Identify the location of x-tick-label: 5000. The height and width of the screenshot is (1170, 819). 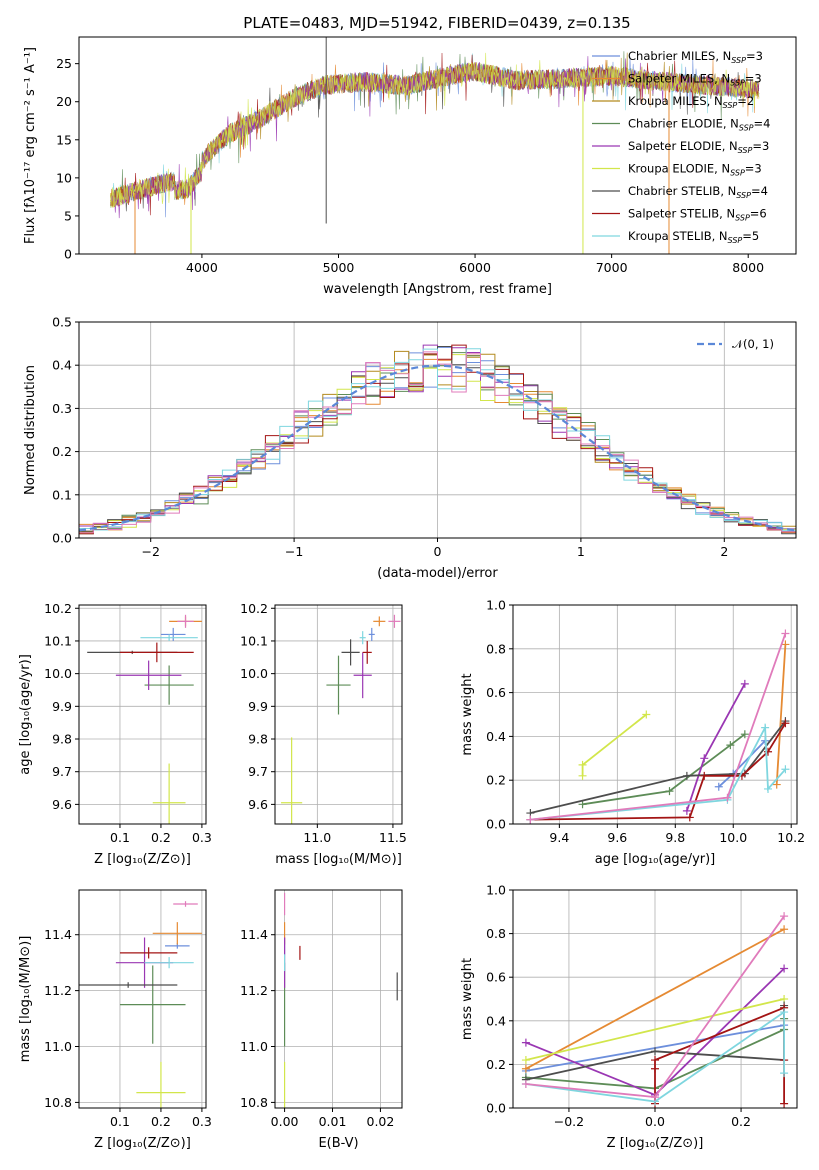
(339, 267).